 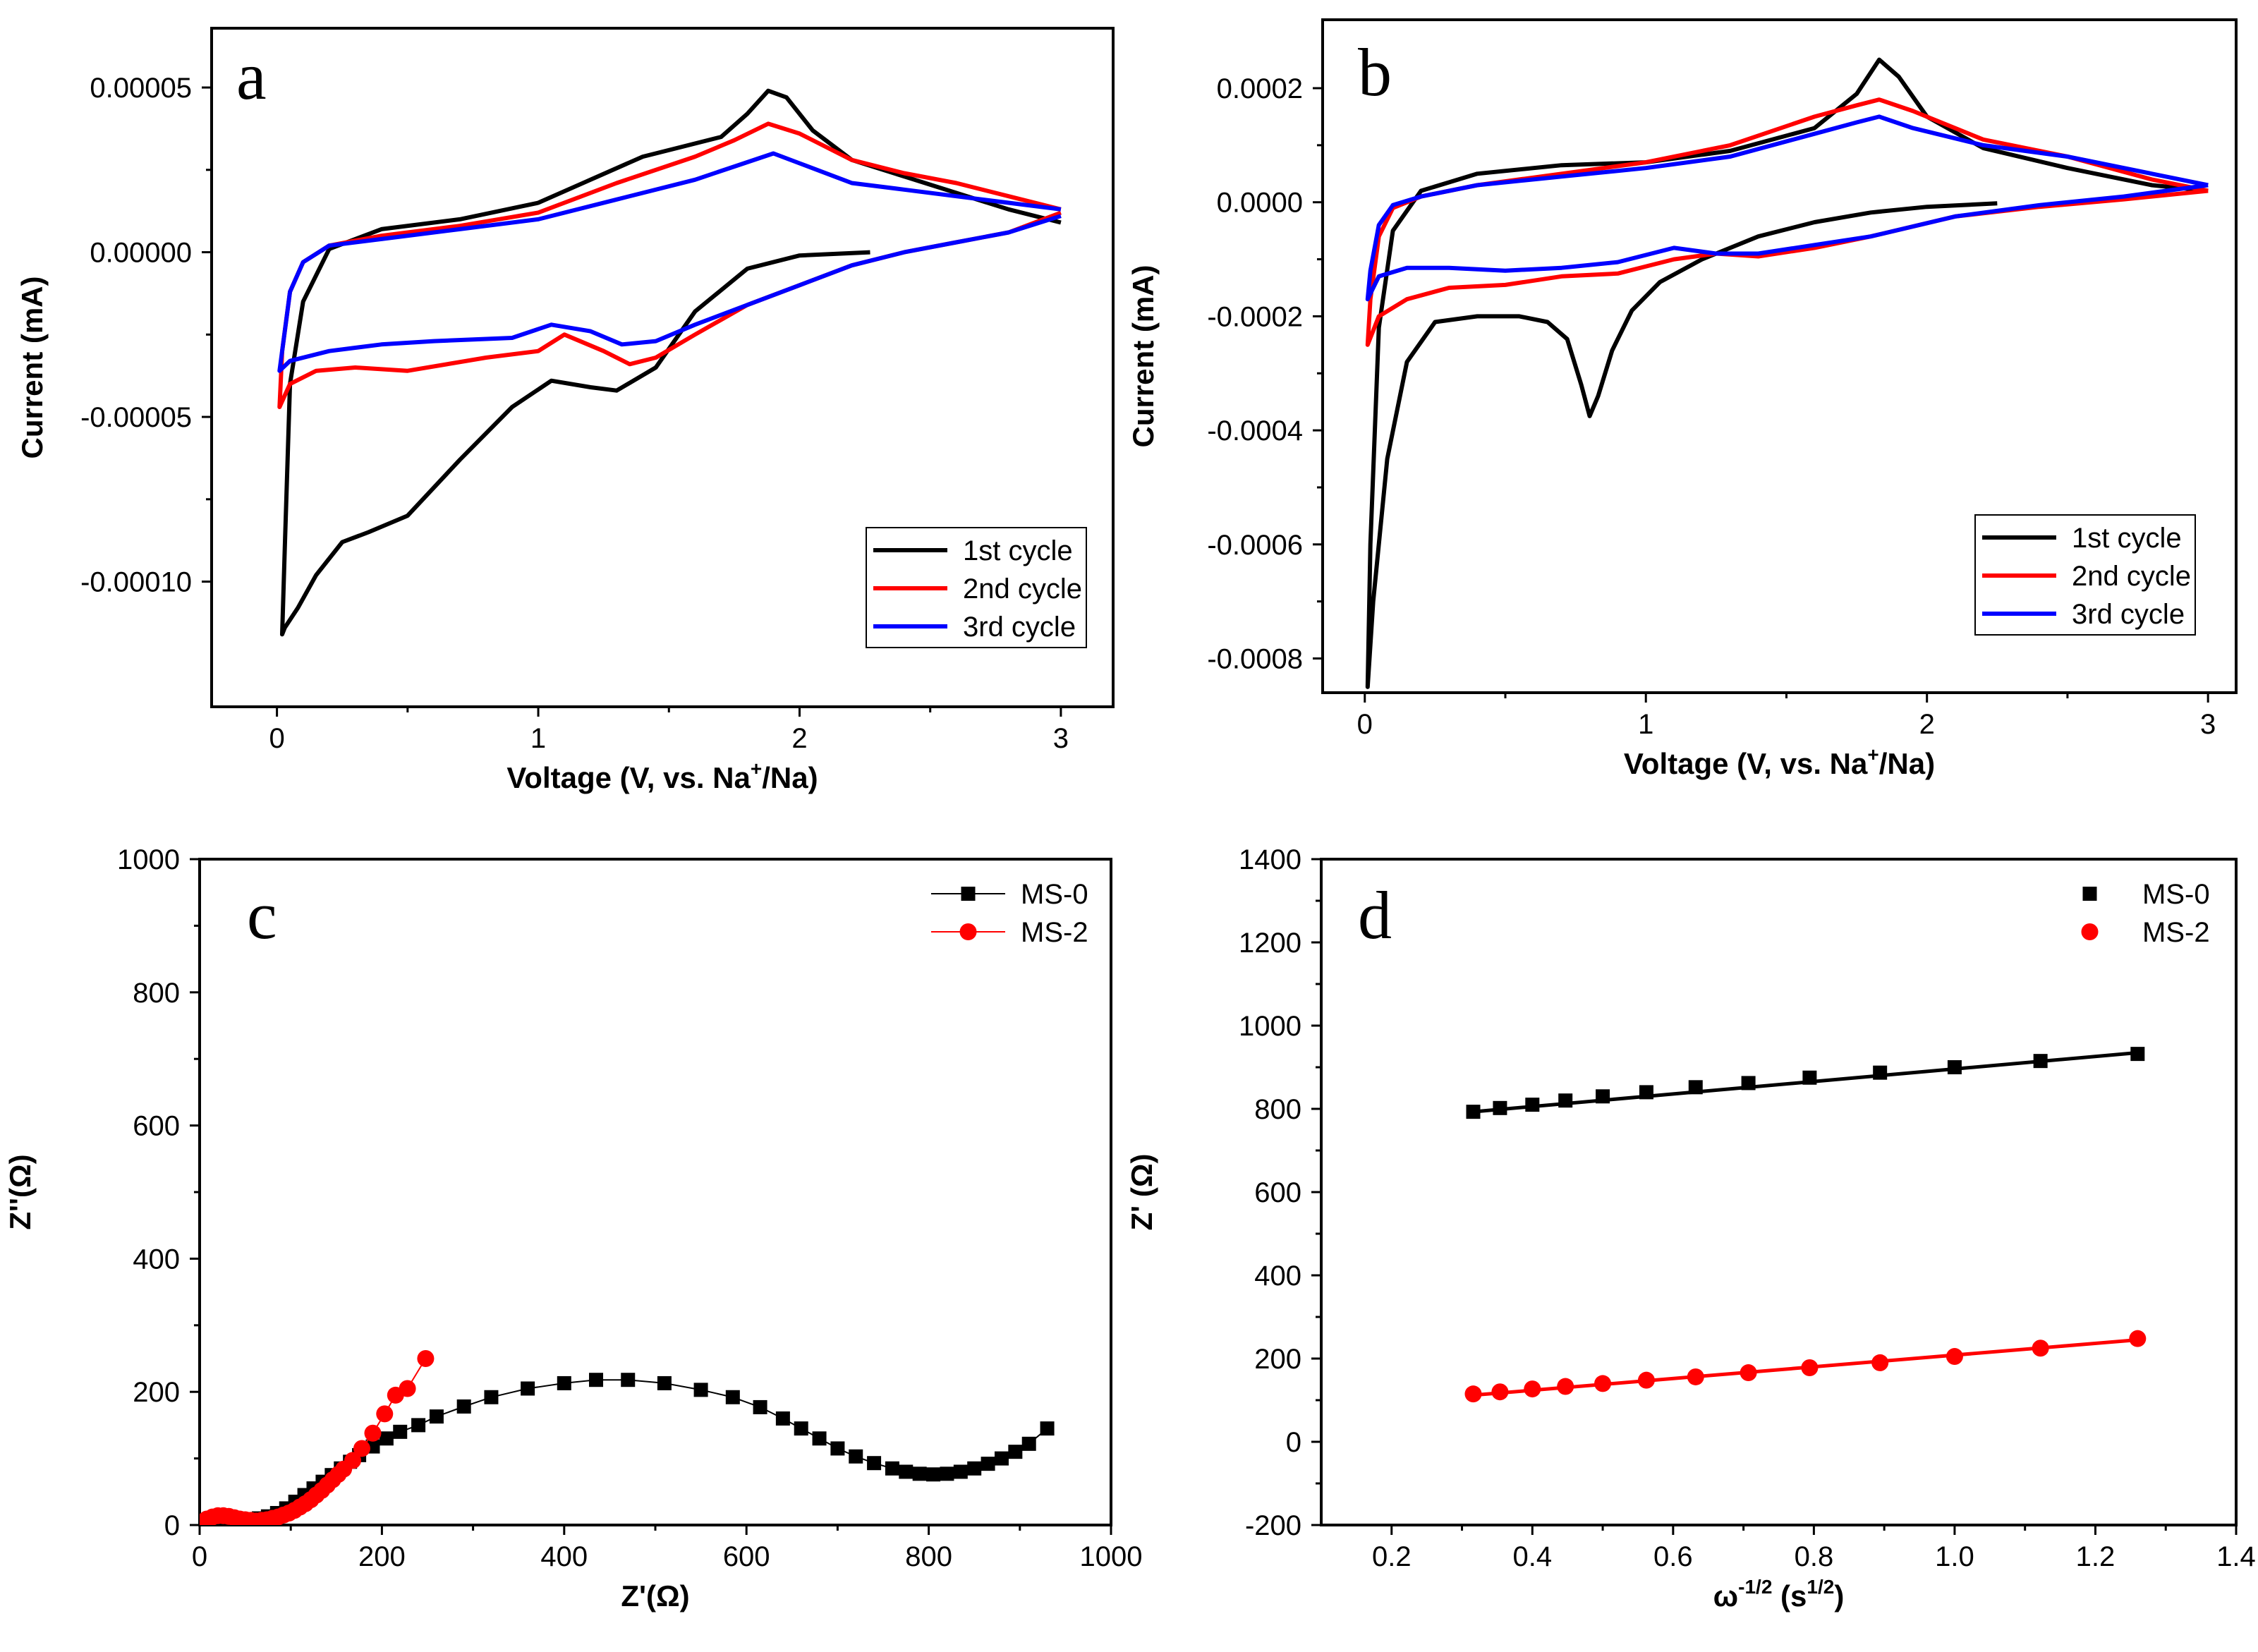 What do you see at coordinates (1260, 204) in the screenshot?
I see `y-tick-label: 0.0000` at bounding box center [1260, 204].